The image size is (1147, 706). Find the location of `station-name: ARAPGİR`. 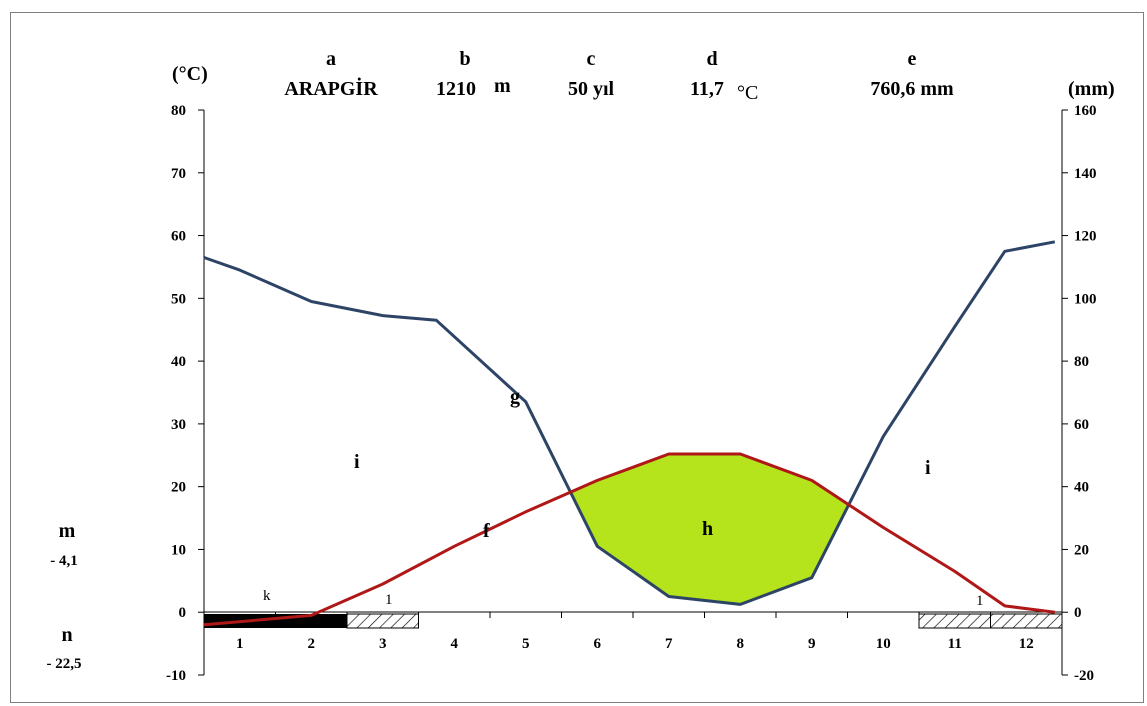

station-name: ARAPGİR is located at coordinates (331, 88).